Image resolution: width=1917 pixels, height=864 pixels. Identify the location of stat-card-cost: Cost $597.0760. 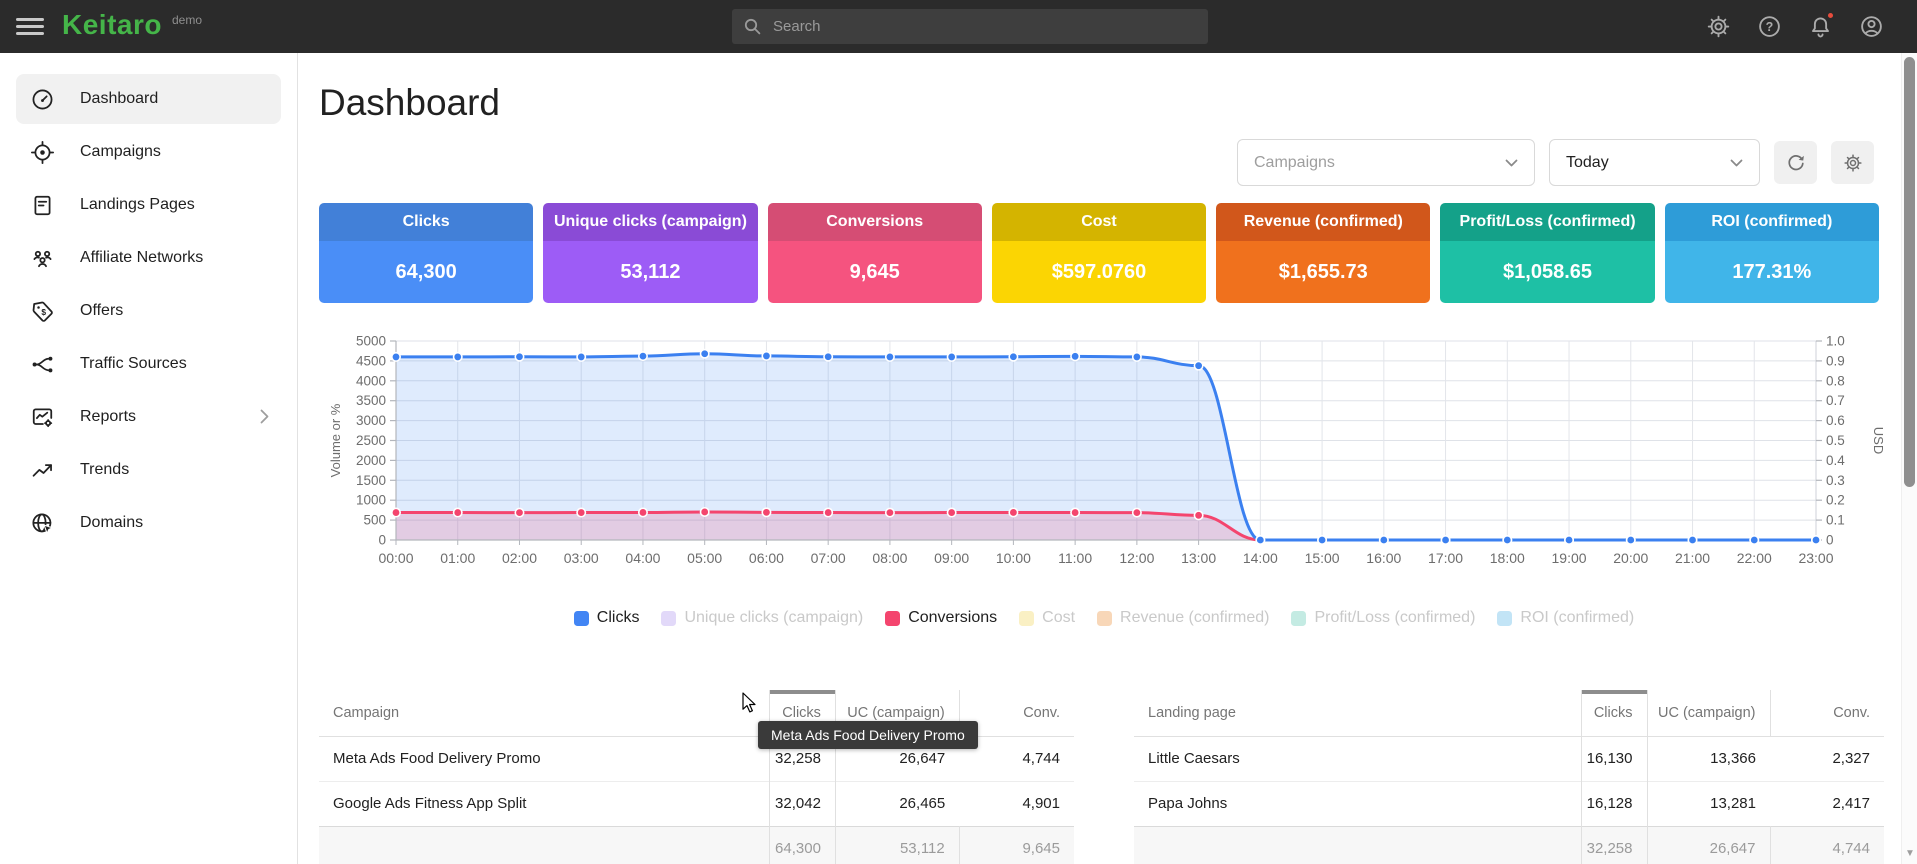
(1099, 253).